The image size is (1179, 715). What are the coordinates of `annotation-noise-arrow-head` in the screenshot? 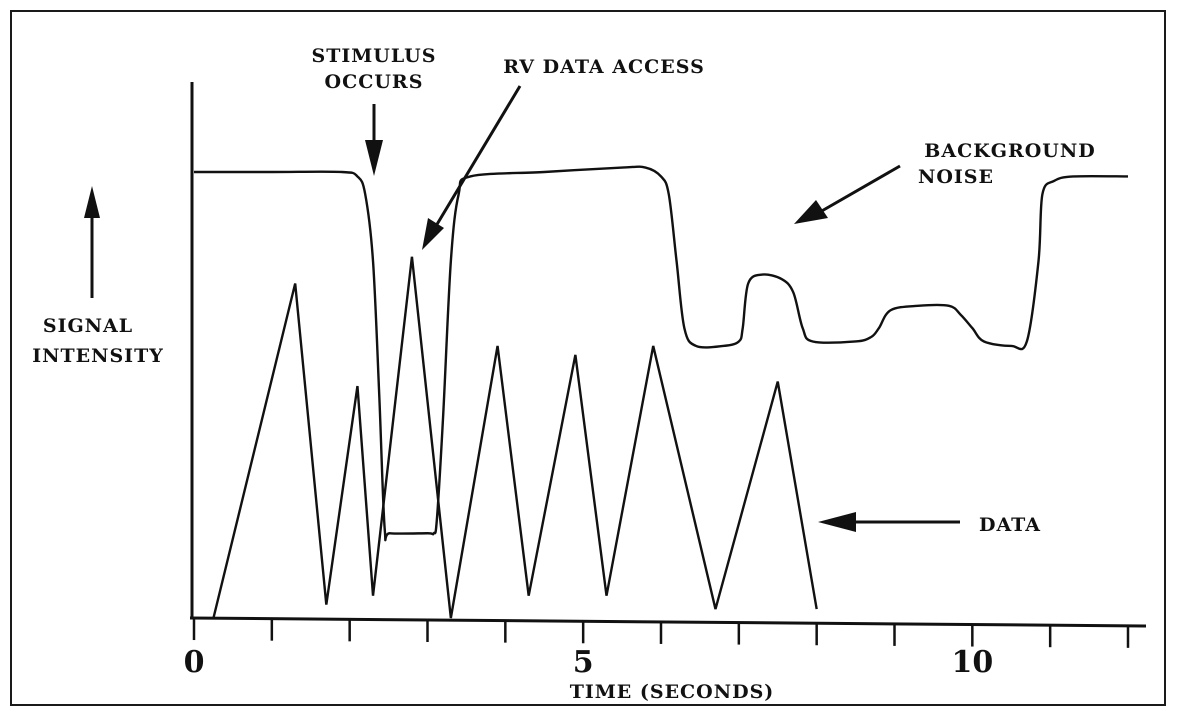 It's located at (811, 212).